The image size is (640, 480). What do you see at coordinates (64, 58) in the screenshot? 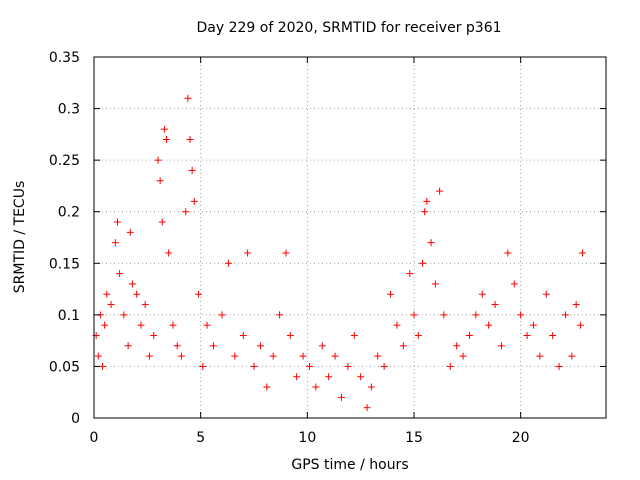
I see `y-tick-label: 0.35` at bounding box center [64, 58].